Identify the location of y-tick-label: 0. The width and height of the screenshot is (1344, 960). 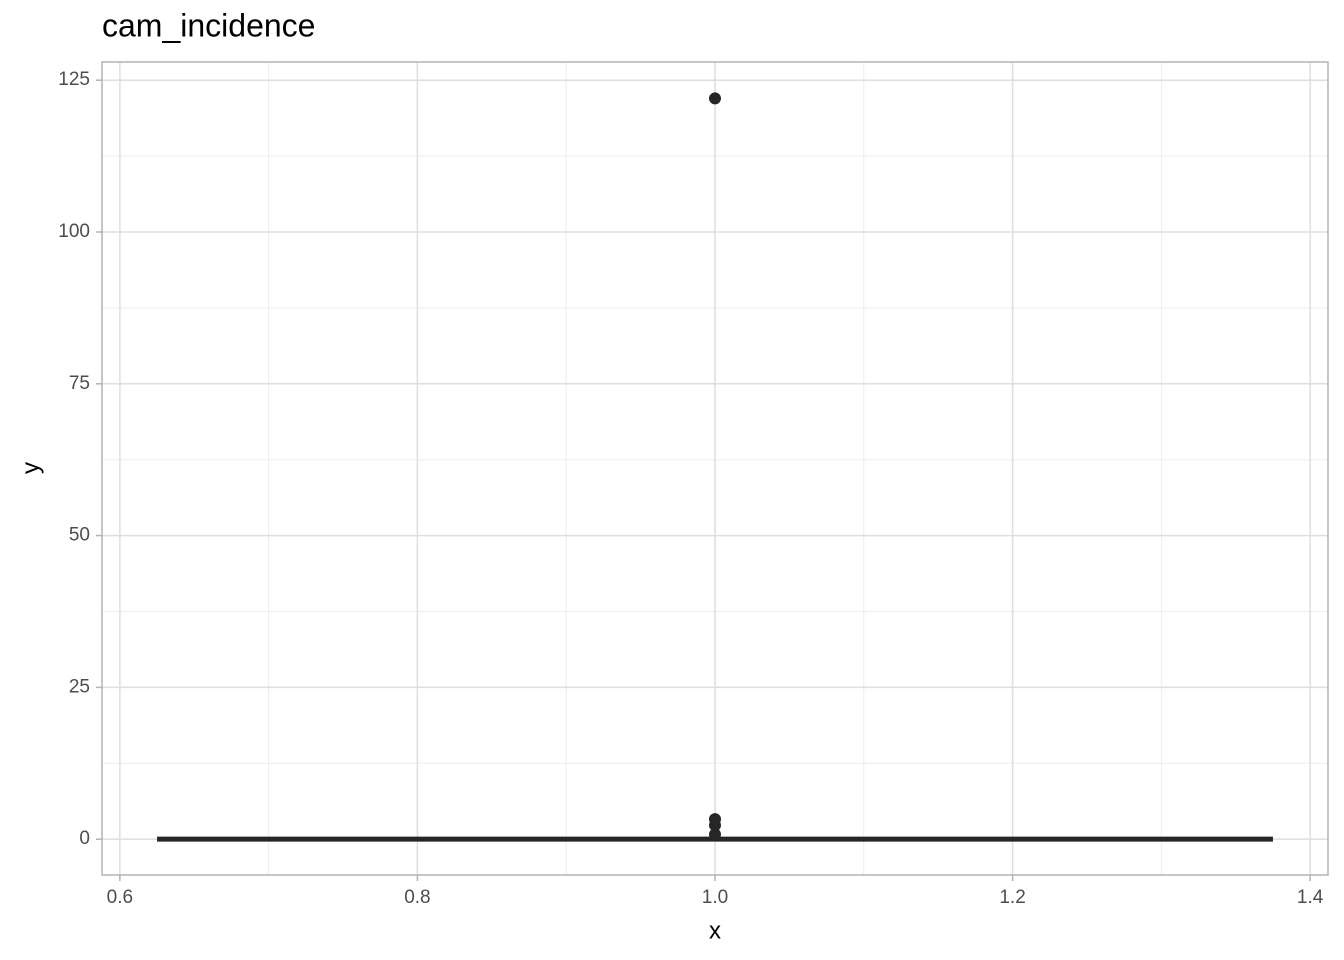
(84, 838).